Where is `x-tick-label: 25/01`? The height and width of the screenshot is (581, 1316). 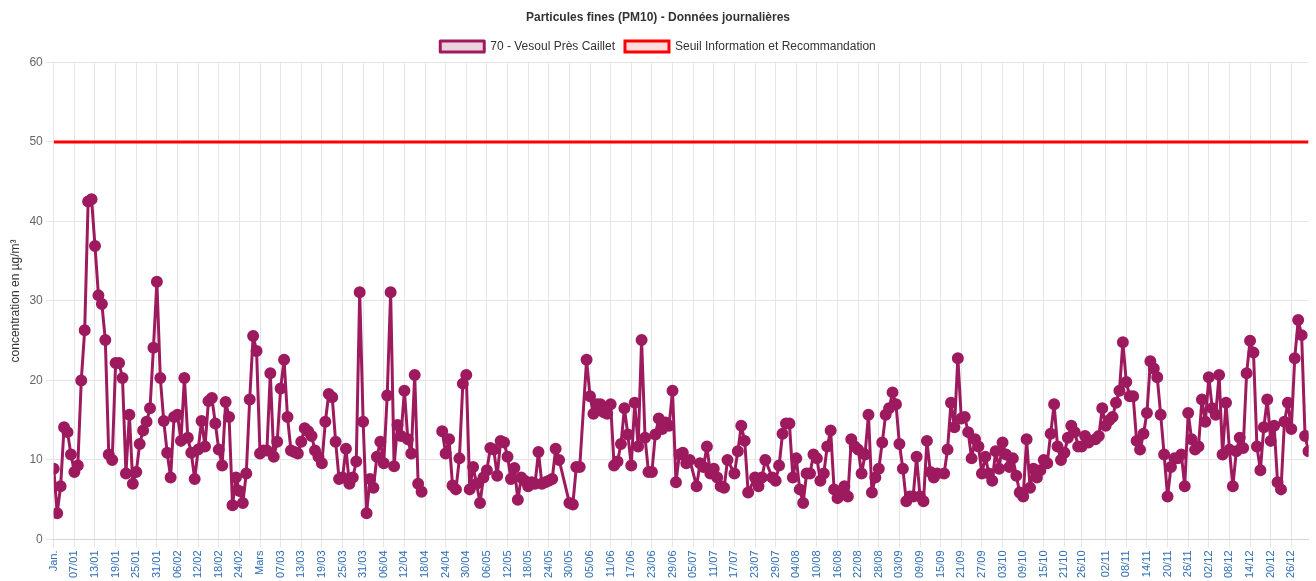
x-tick-label: 25/01 is located at coordinates (135, 564).